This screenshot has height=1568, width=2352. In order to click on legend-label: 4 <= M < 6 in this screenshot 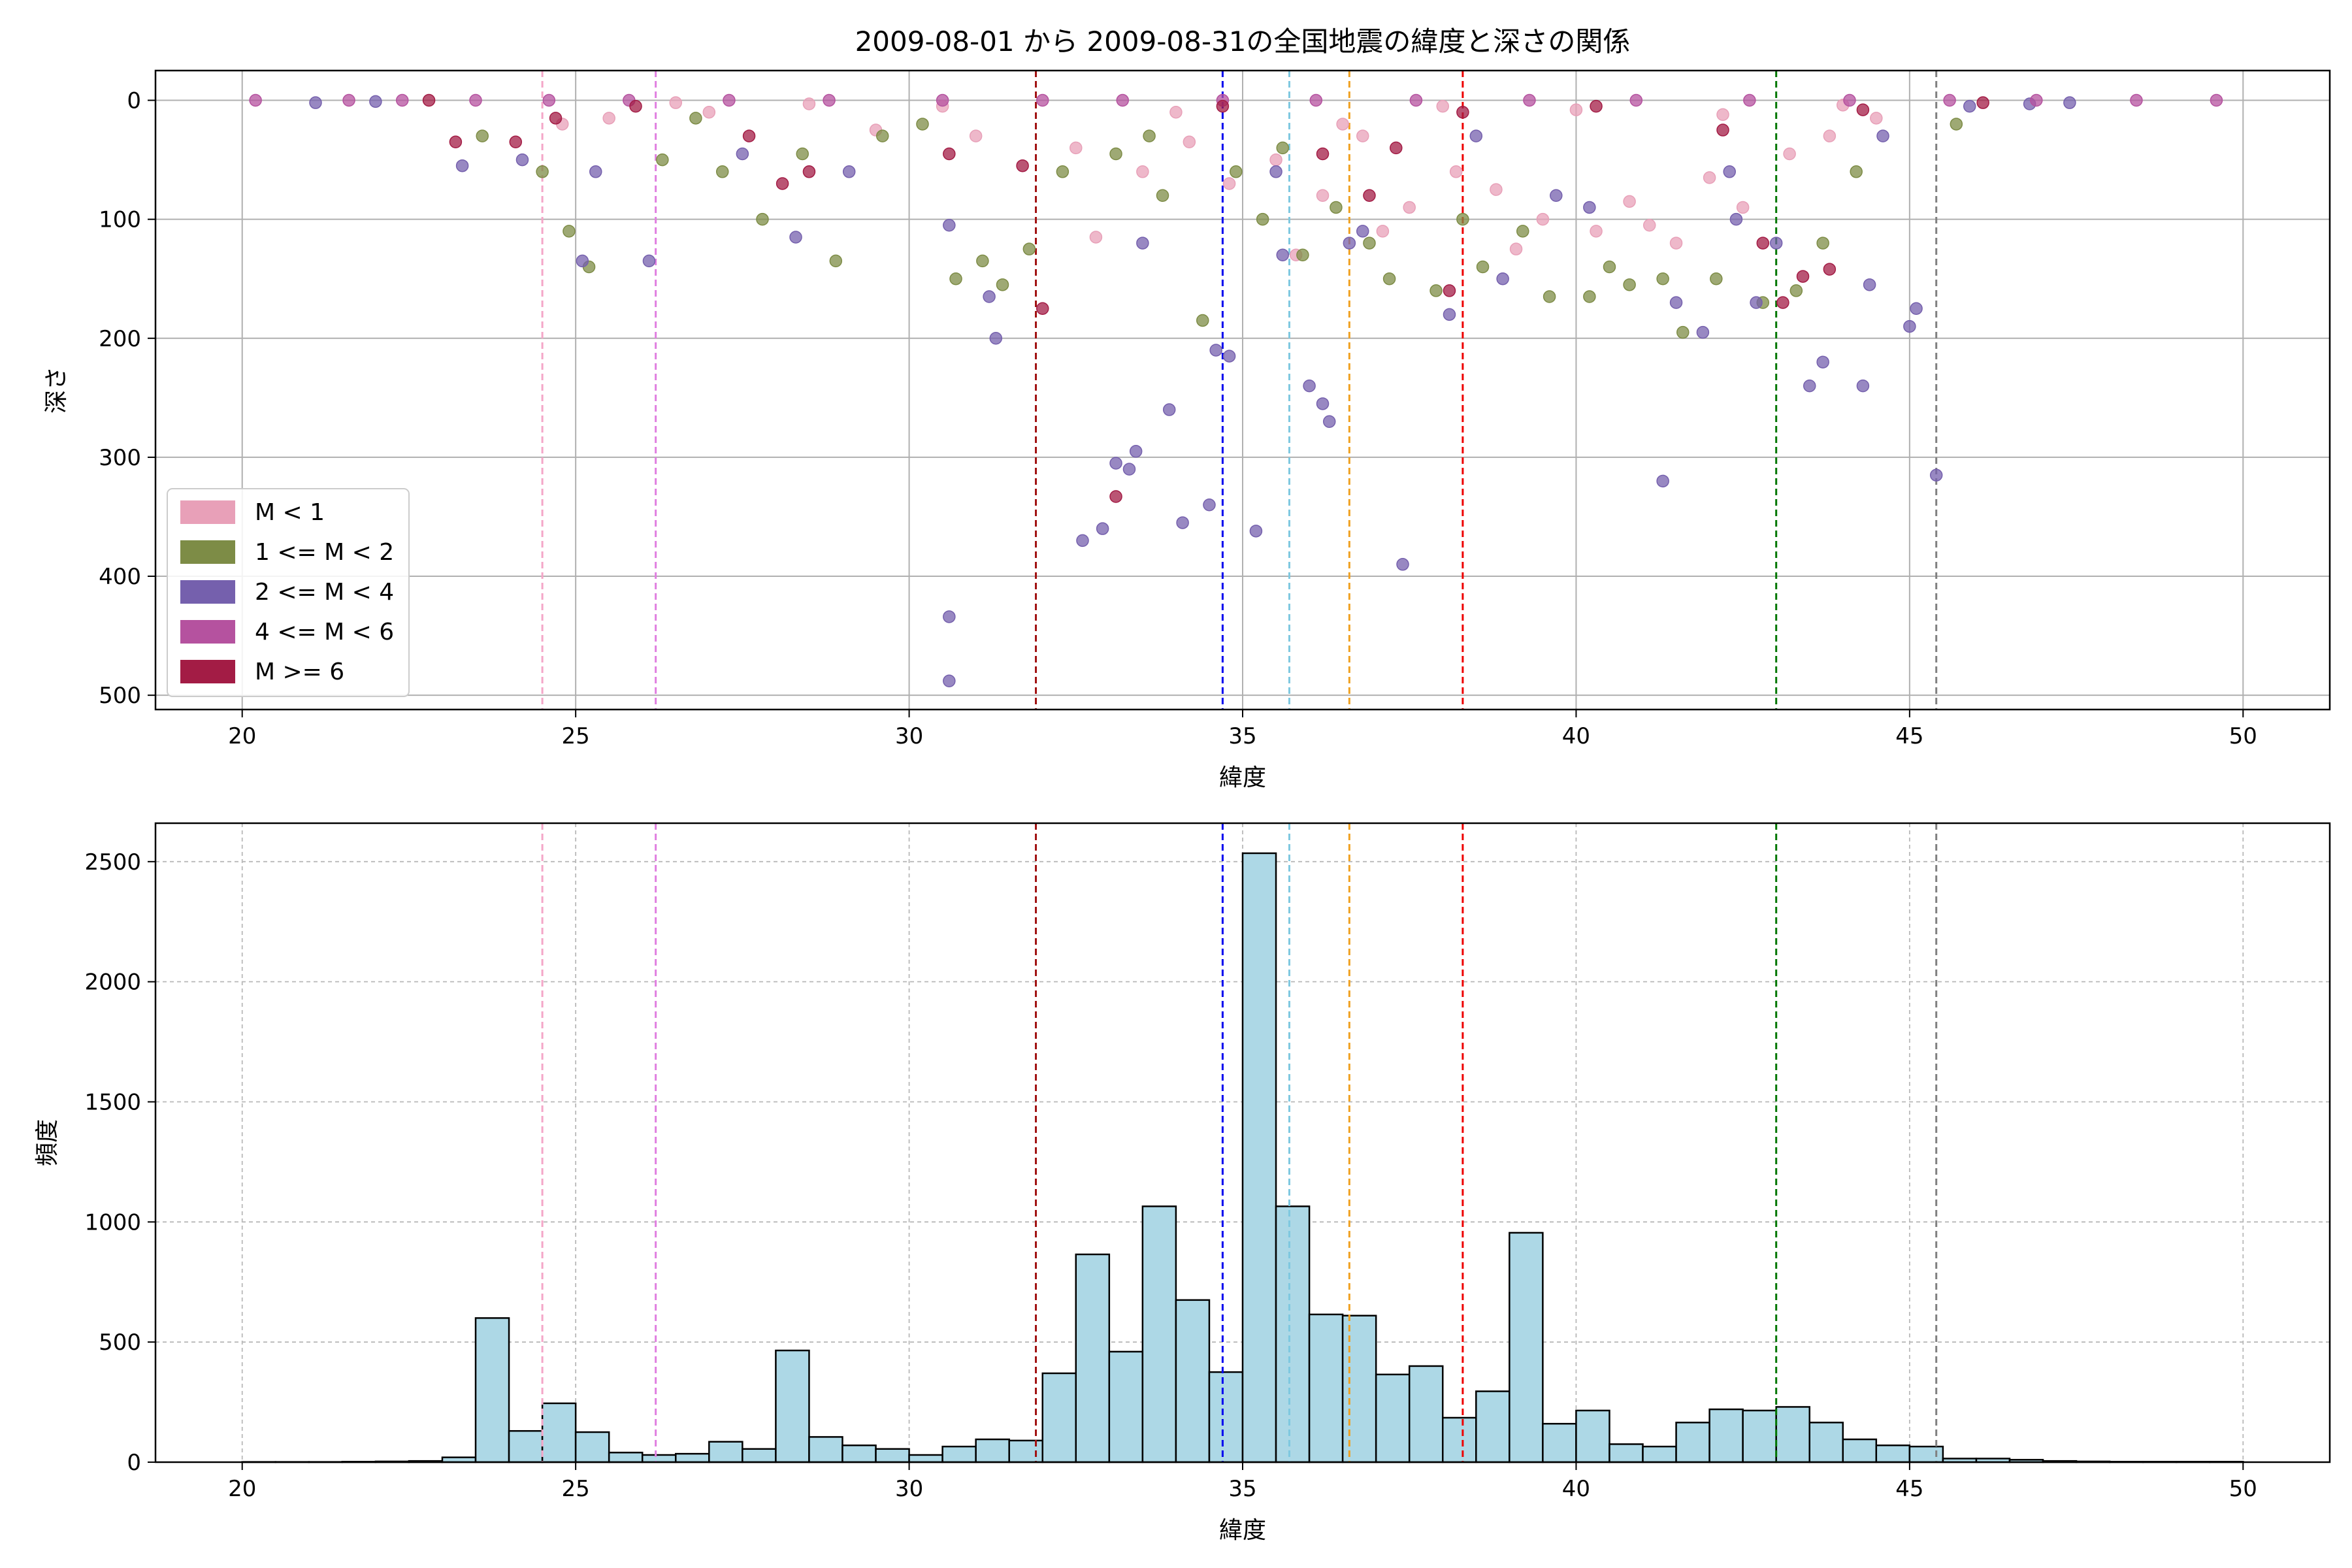, I will do `click(324, 632)`.